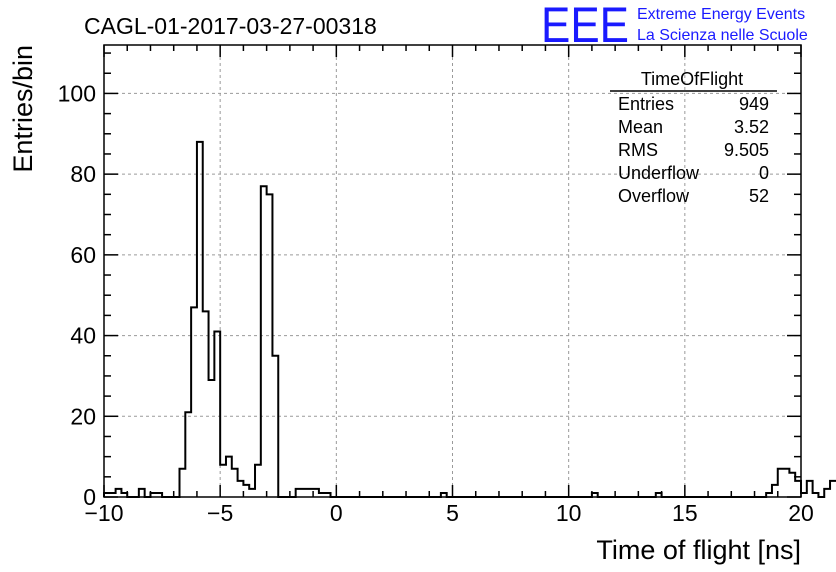  I want to click on x-tick-labels: −10 −5 0 5 10 15 20, so click(448, 513).